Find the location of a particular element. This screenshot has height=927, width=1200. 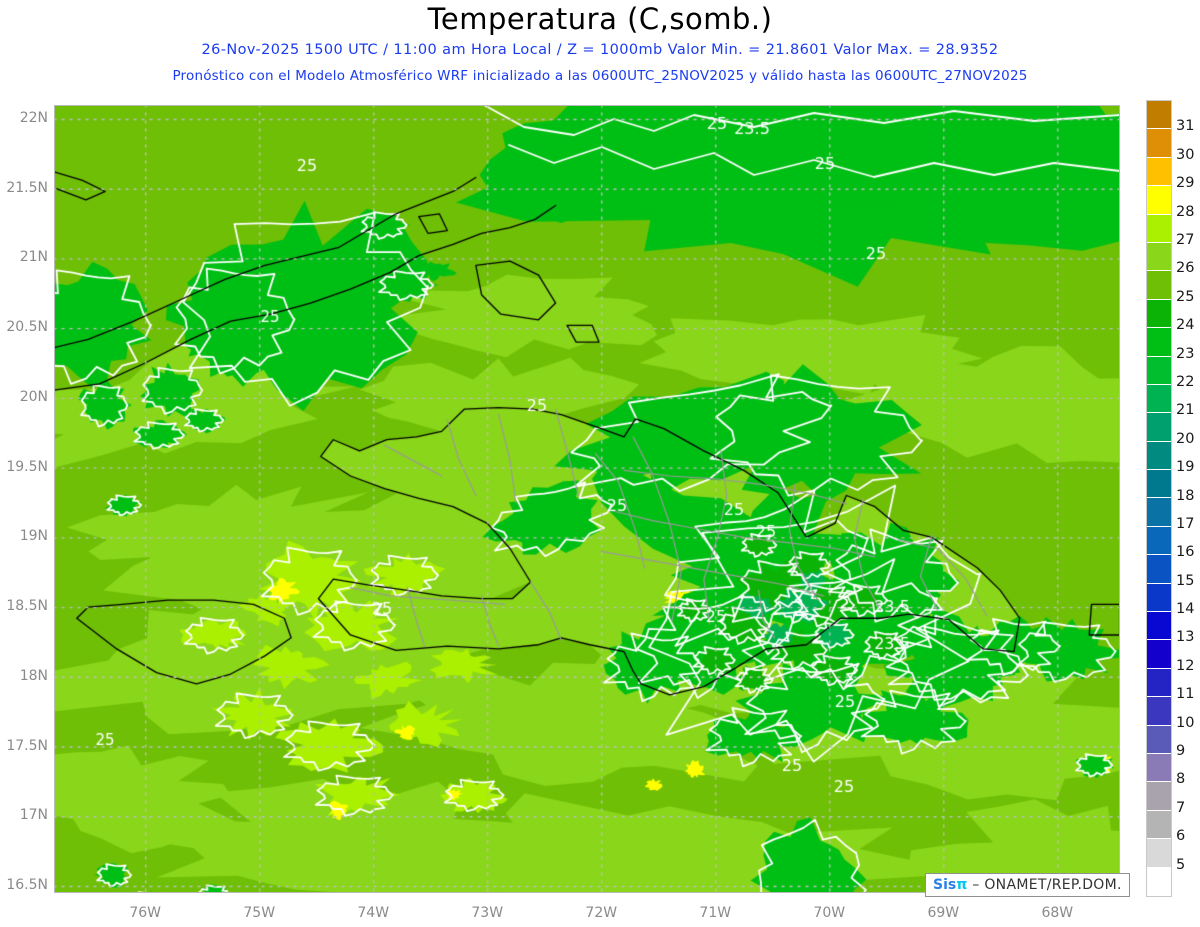

colorbar-tick-label: 23 is located at coordinates (1185, 353).